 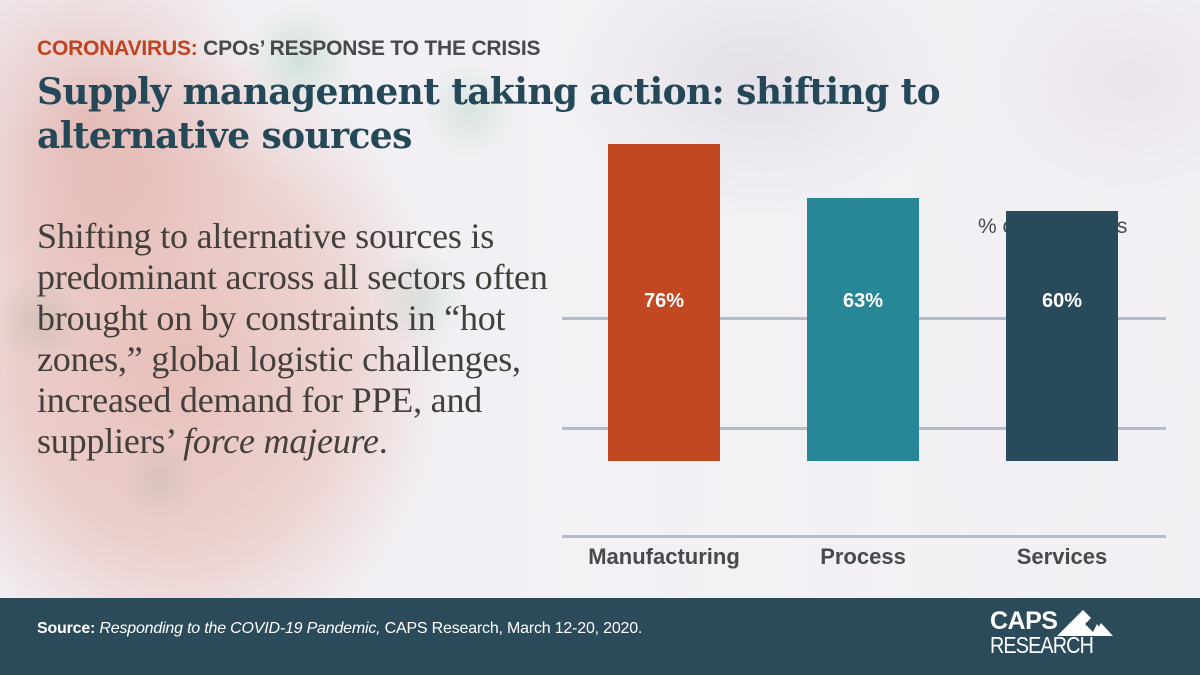 I want to click on caps-research-logo: CAPS RESEARCH, so click(x=1060, y=638).